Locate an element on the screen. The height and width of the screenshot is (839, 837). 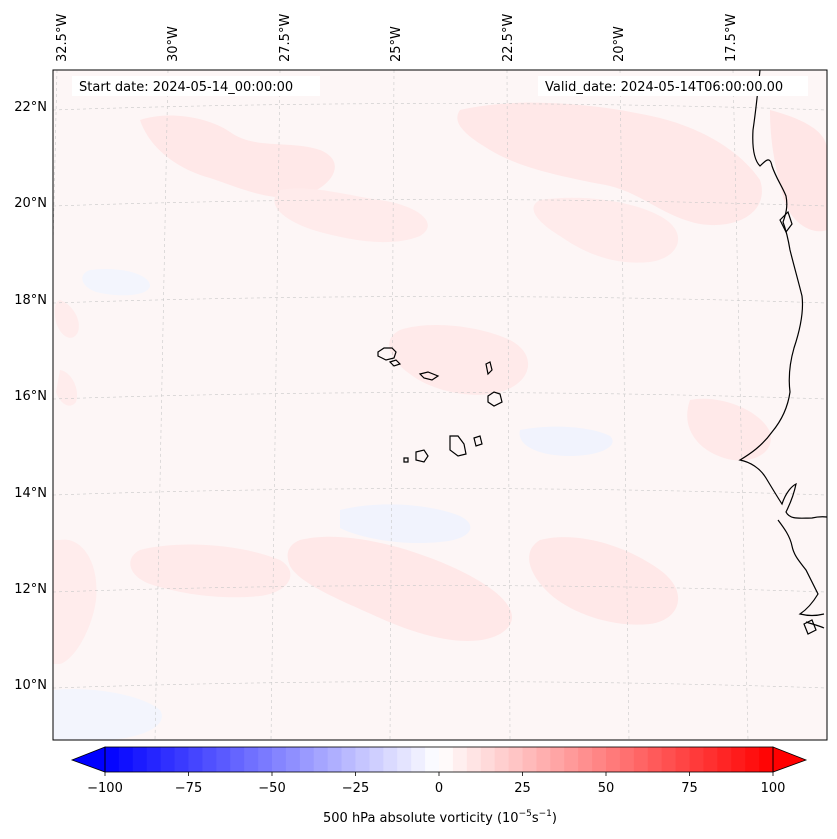
colorbar-low-extension is located at coordinates (88, 759).